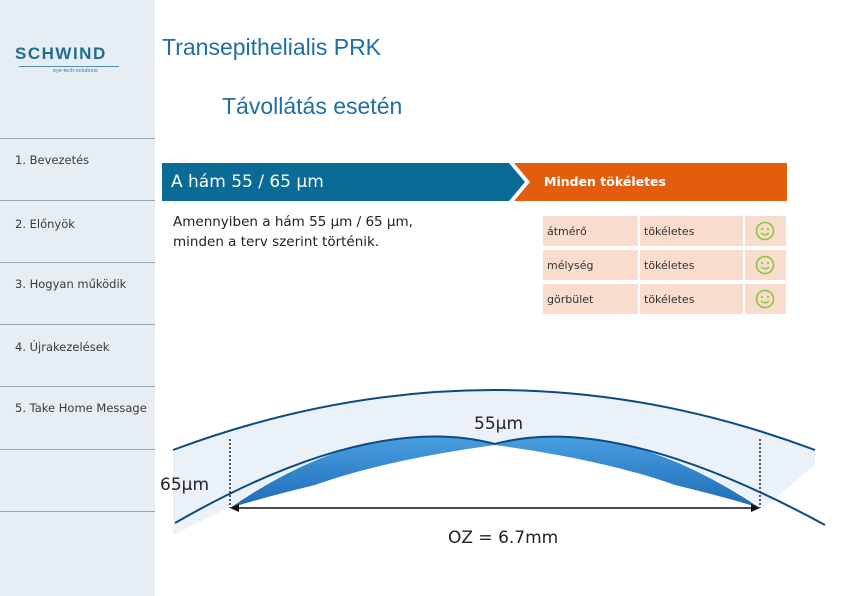  What do you see at coordinates (81, 408) in the screenshot?
I see `sidebar-item-label: 5. Take Home Message` at bounding box center [81, 408].